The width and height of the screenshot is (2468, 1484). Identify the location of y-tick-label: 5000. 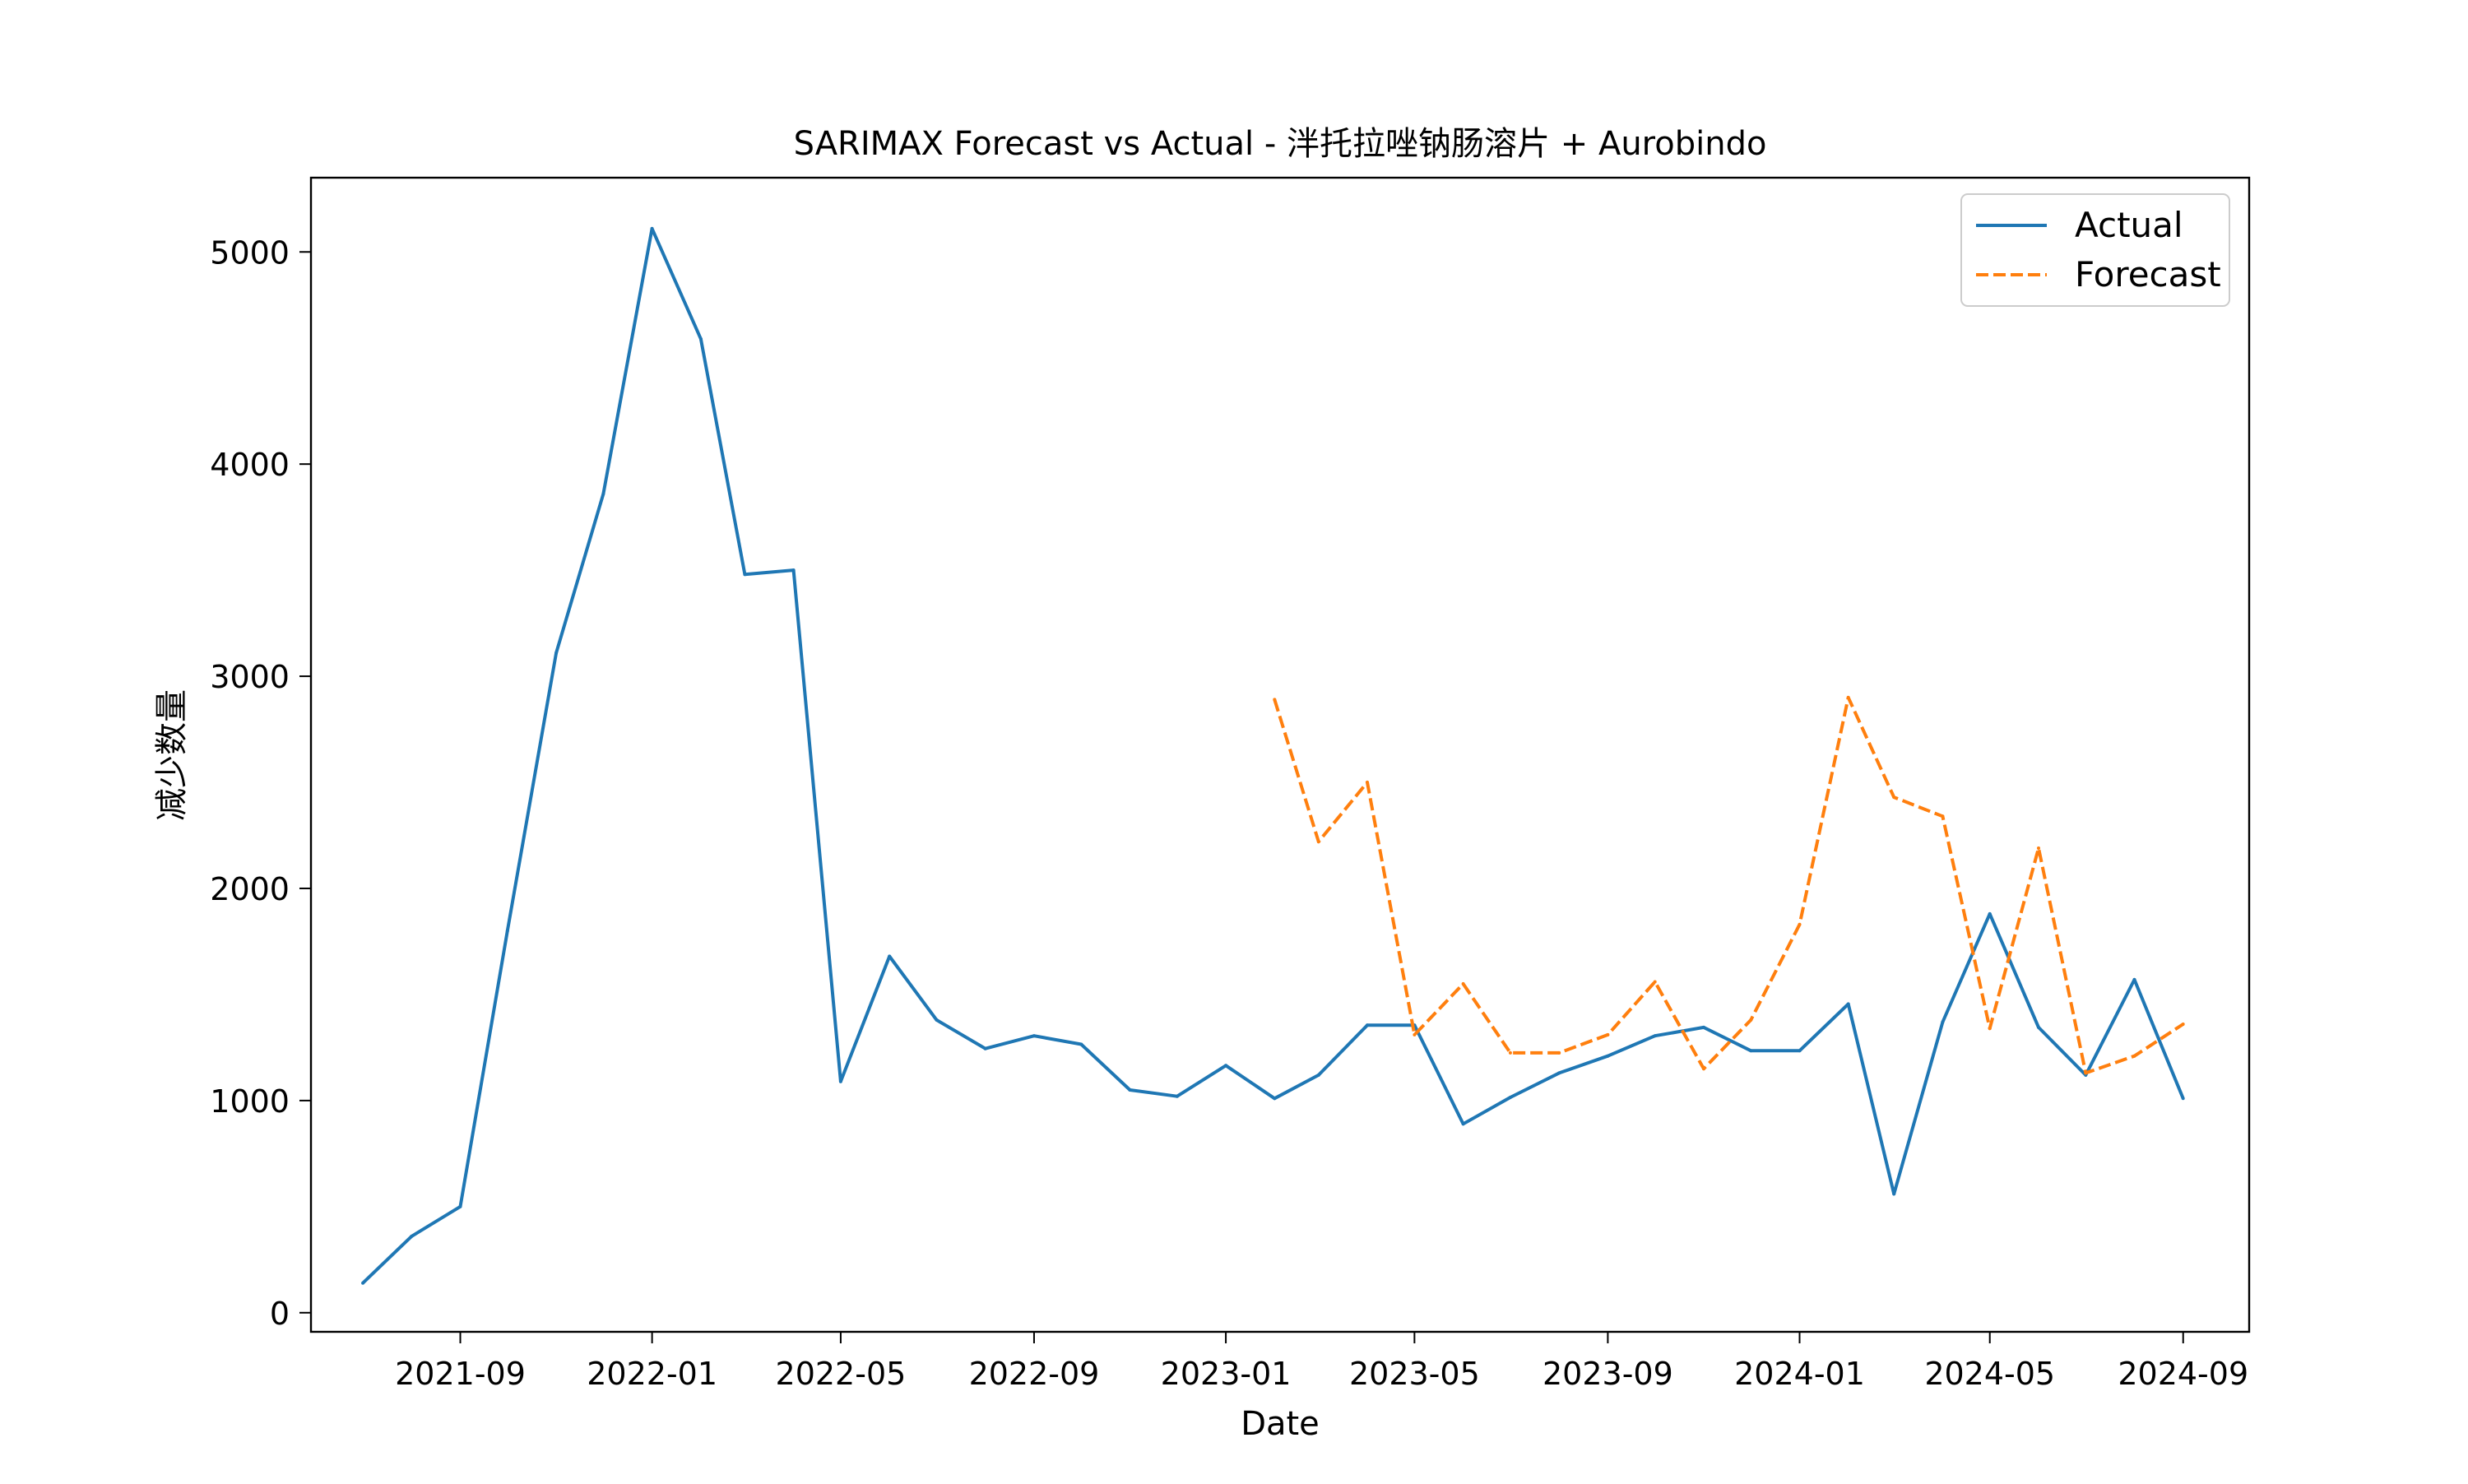
(250, 253).